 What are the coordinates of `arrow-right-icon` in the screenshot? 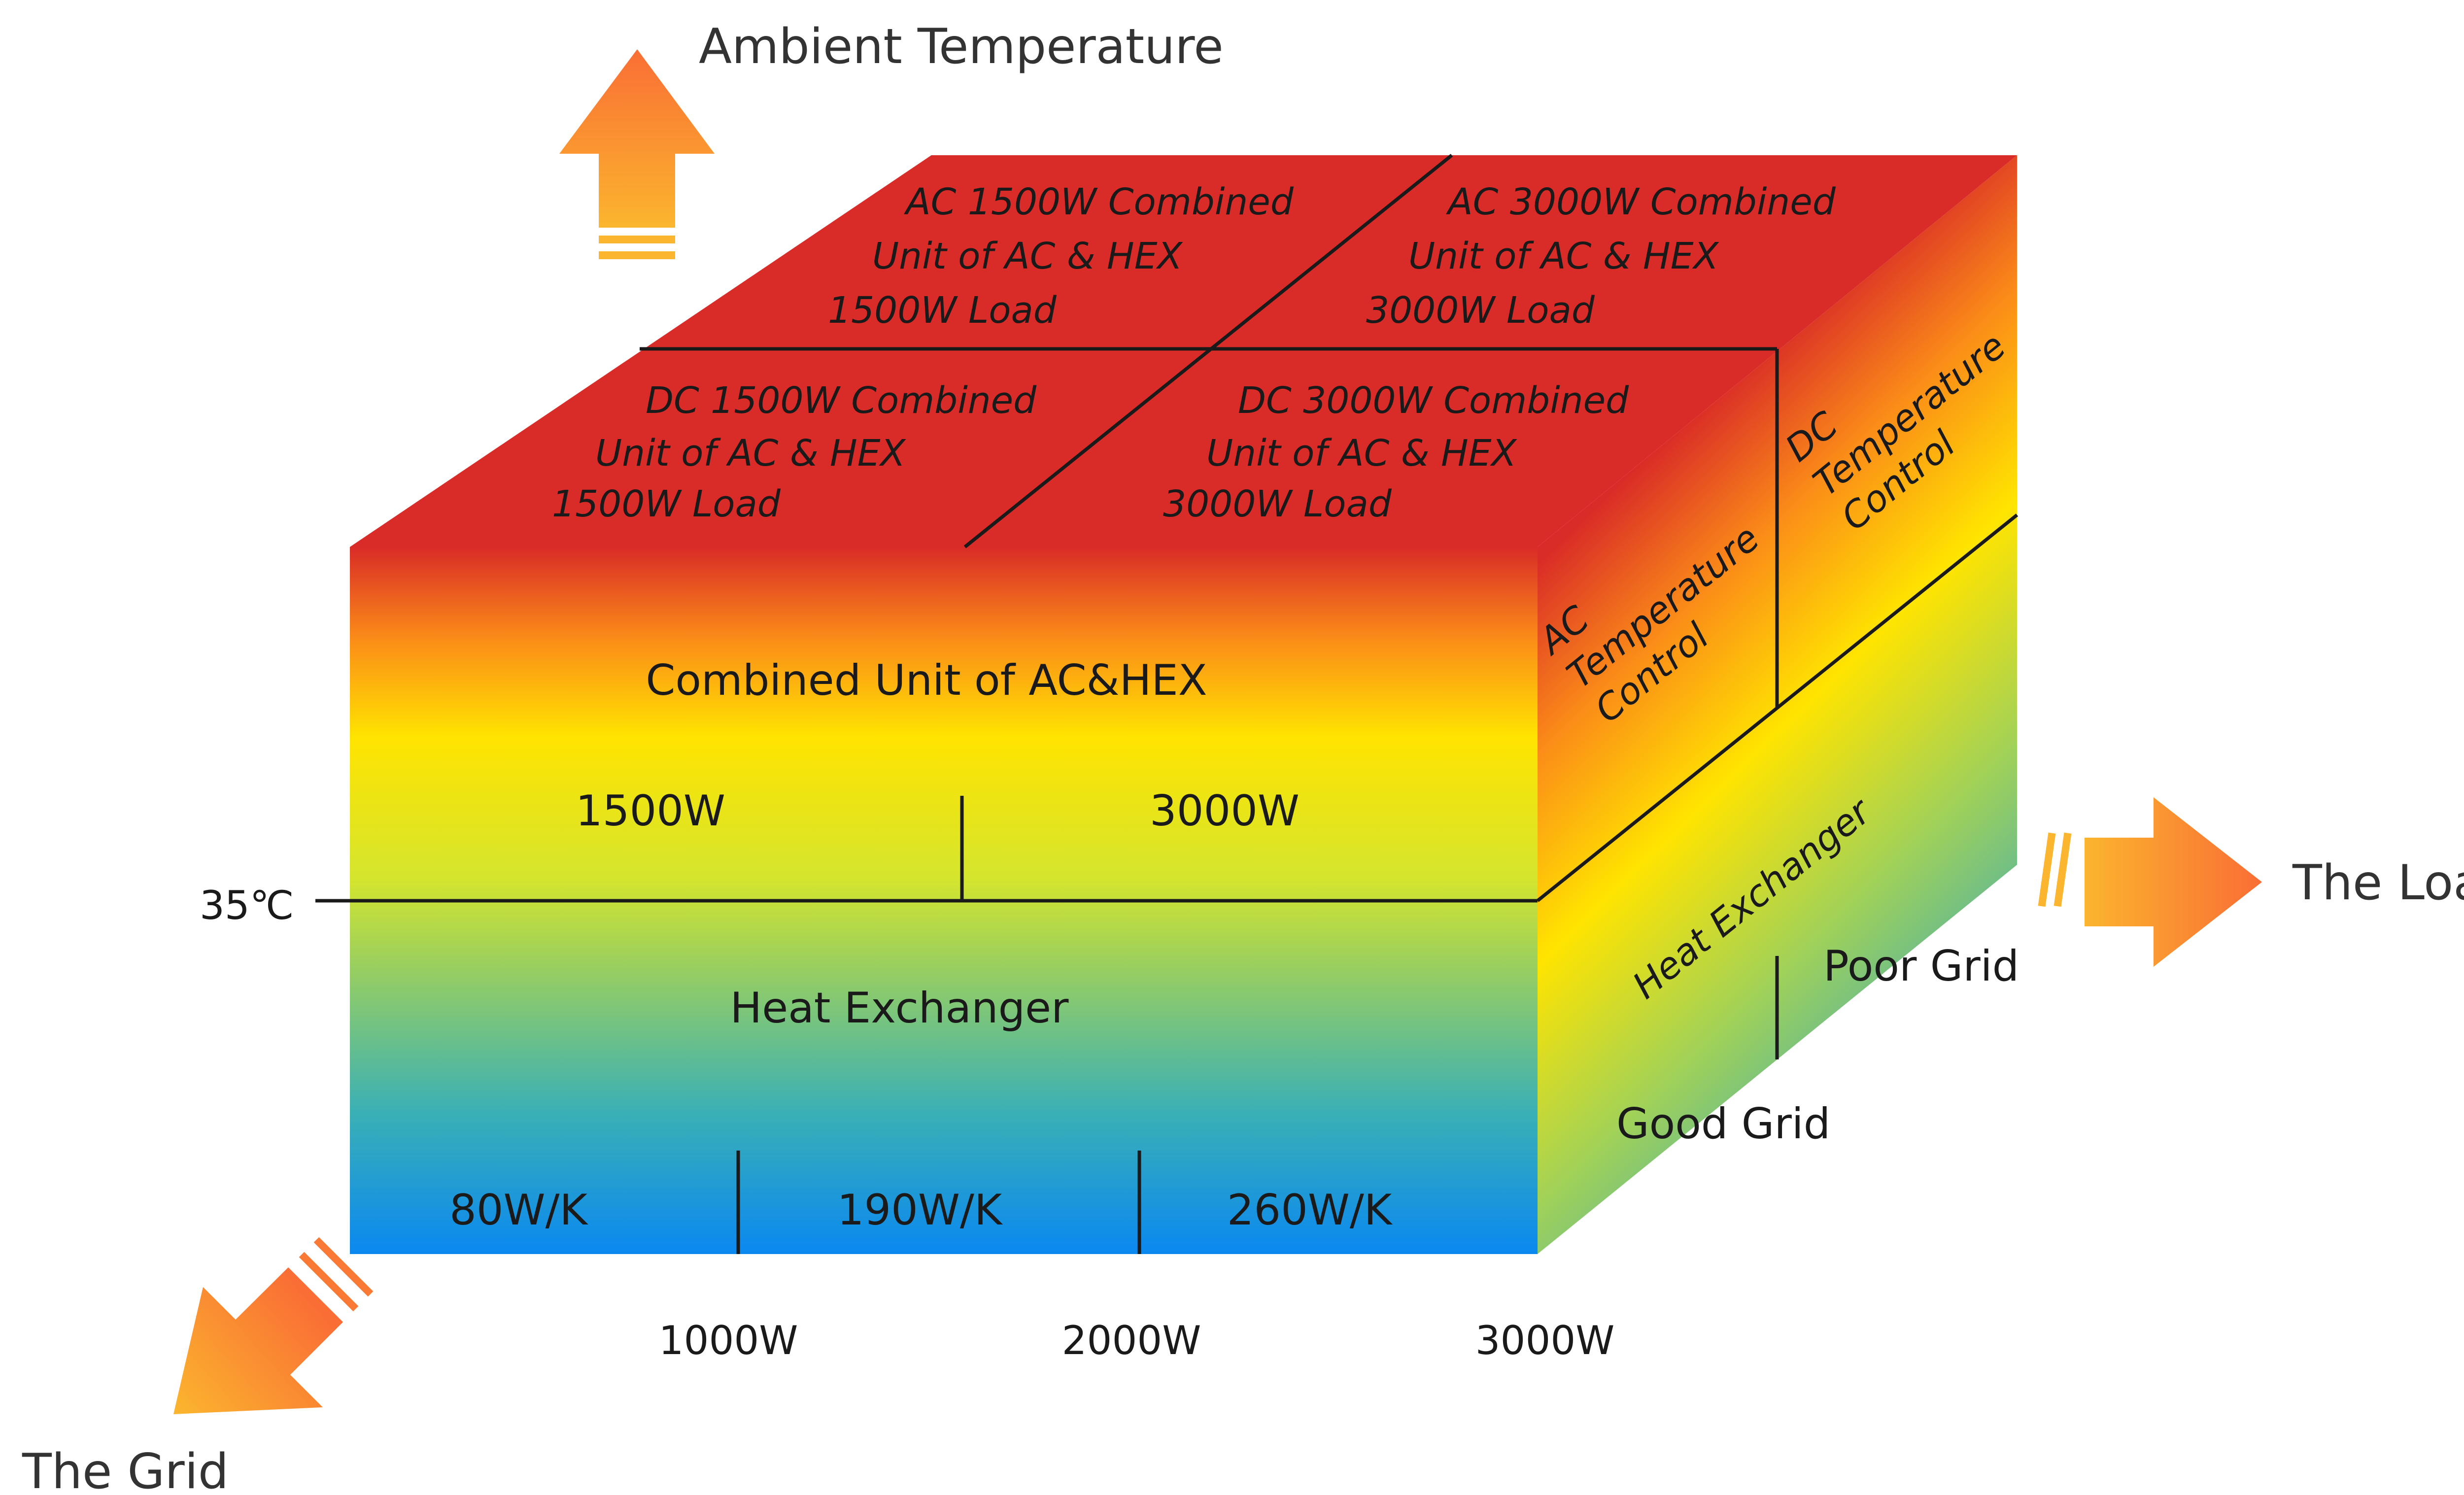 It's located at (2150, 882).